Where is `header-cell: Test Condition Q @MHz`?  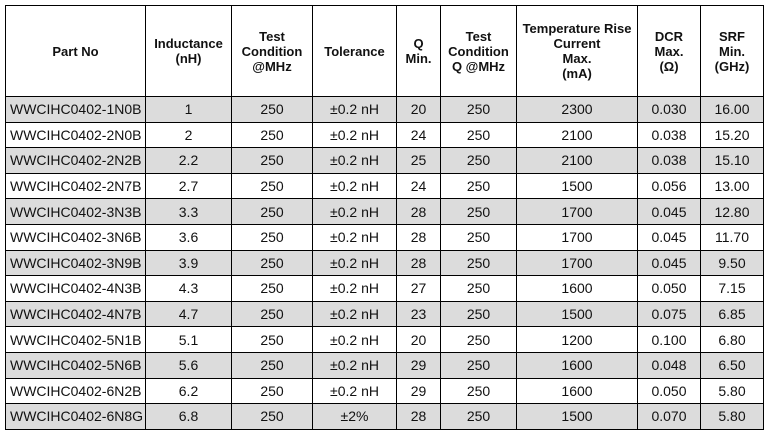
header-cell: Test Condition Q @MHz is located at coordinates (478, 51).